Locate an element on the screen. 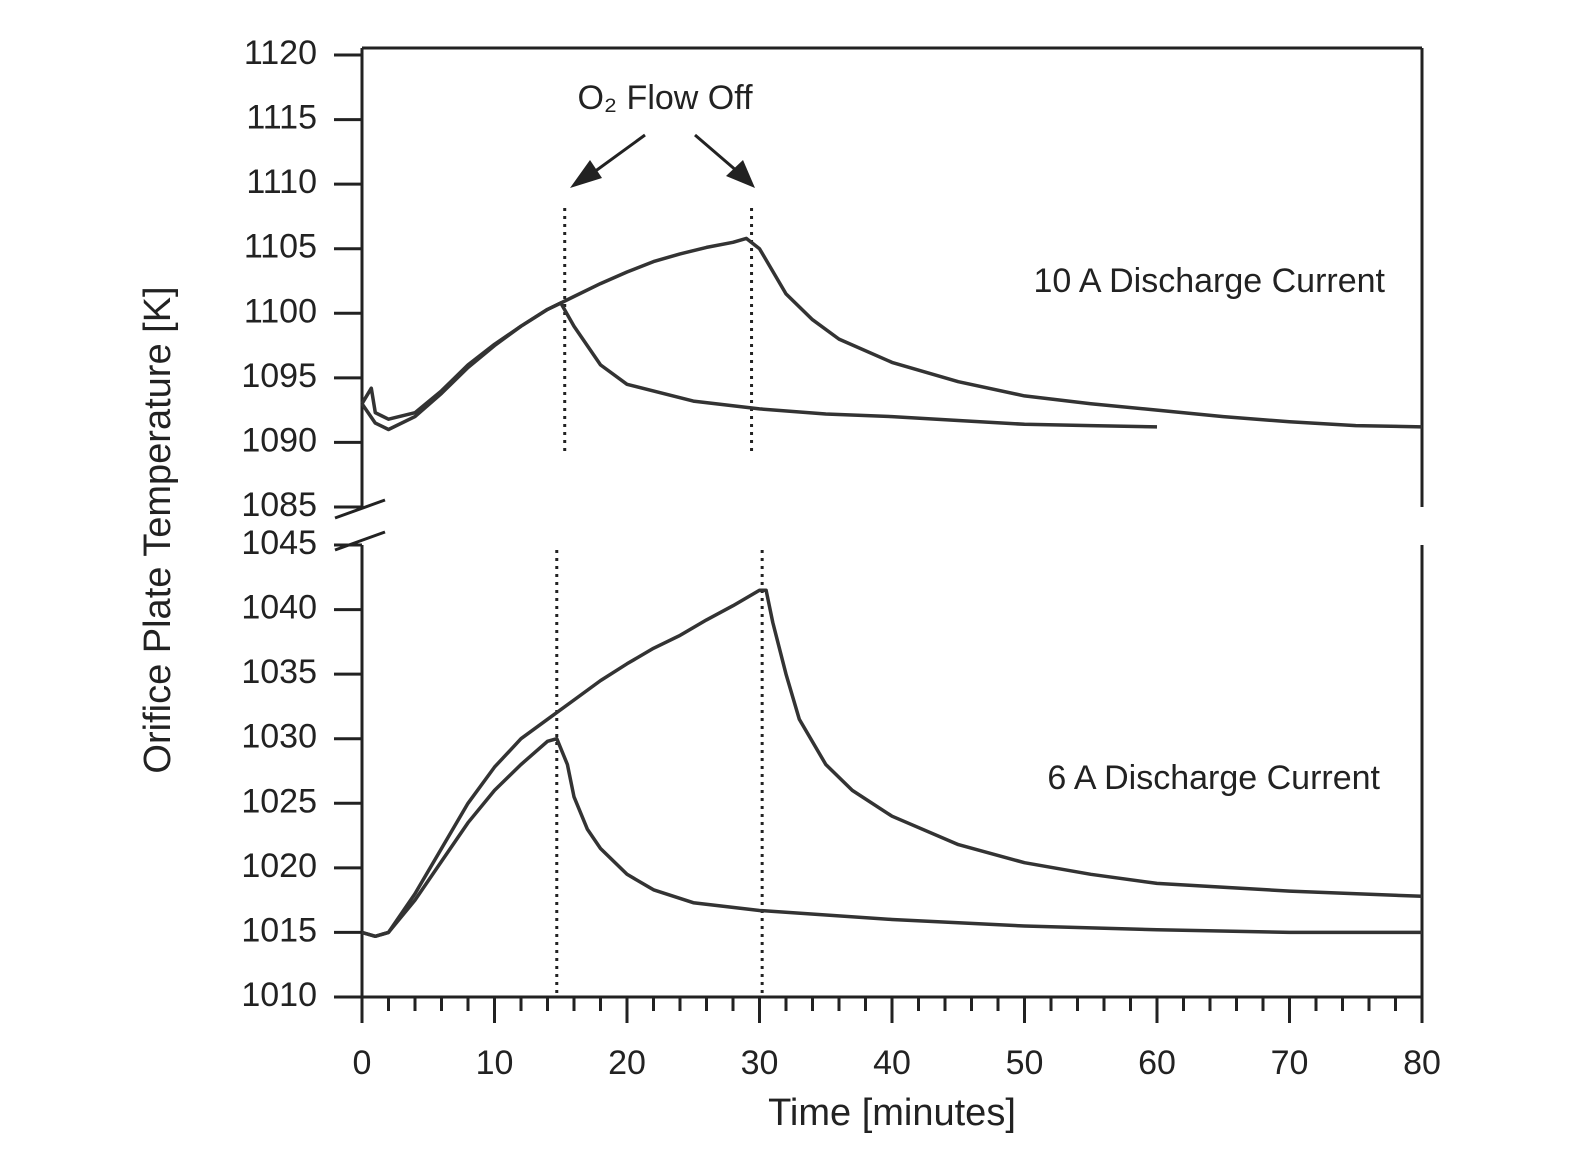 The image size is (1575, 1166). y-tick-label: 1030 is located at coordinates (279, 737).